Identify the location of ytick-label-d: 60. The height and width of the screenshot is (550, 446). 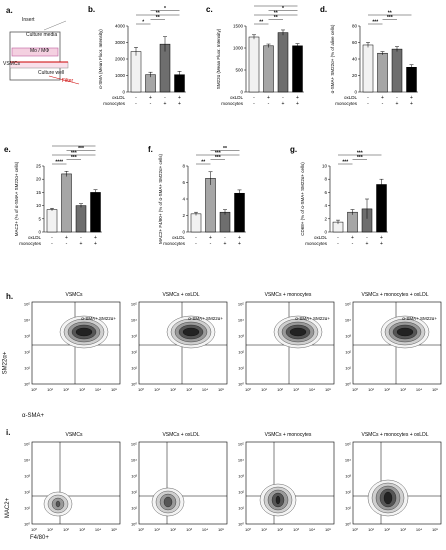
(355, 42).